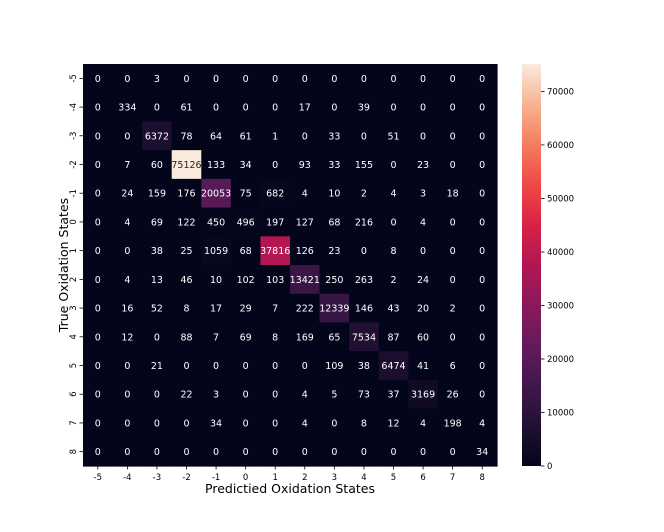 The image size is (664, 532). Describe the element at coordinates (557, 279) in the screenshot. I see `colorbar-ticks: 0 10000 20000 30000 40000 50000 60000 70000` at that location.